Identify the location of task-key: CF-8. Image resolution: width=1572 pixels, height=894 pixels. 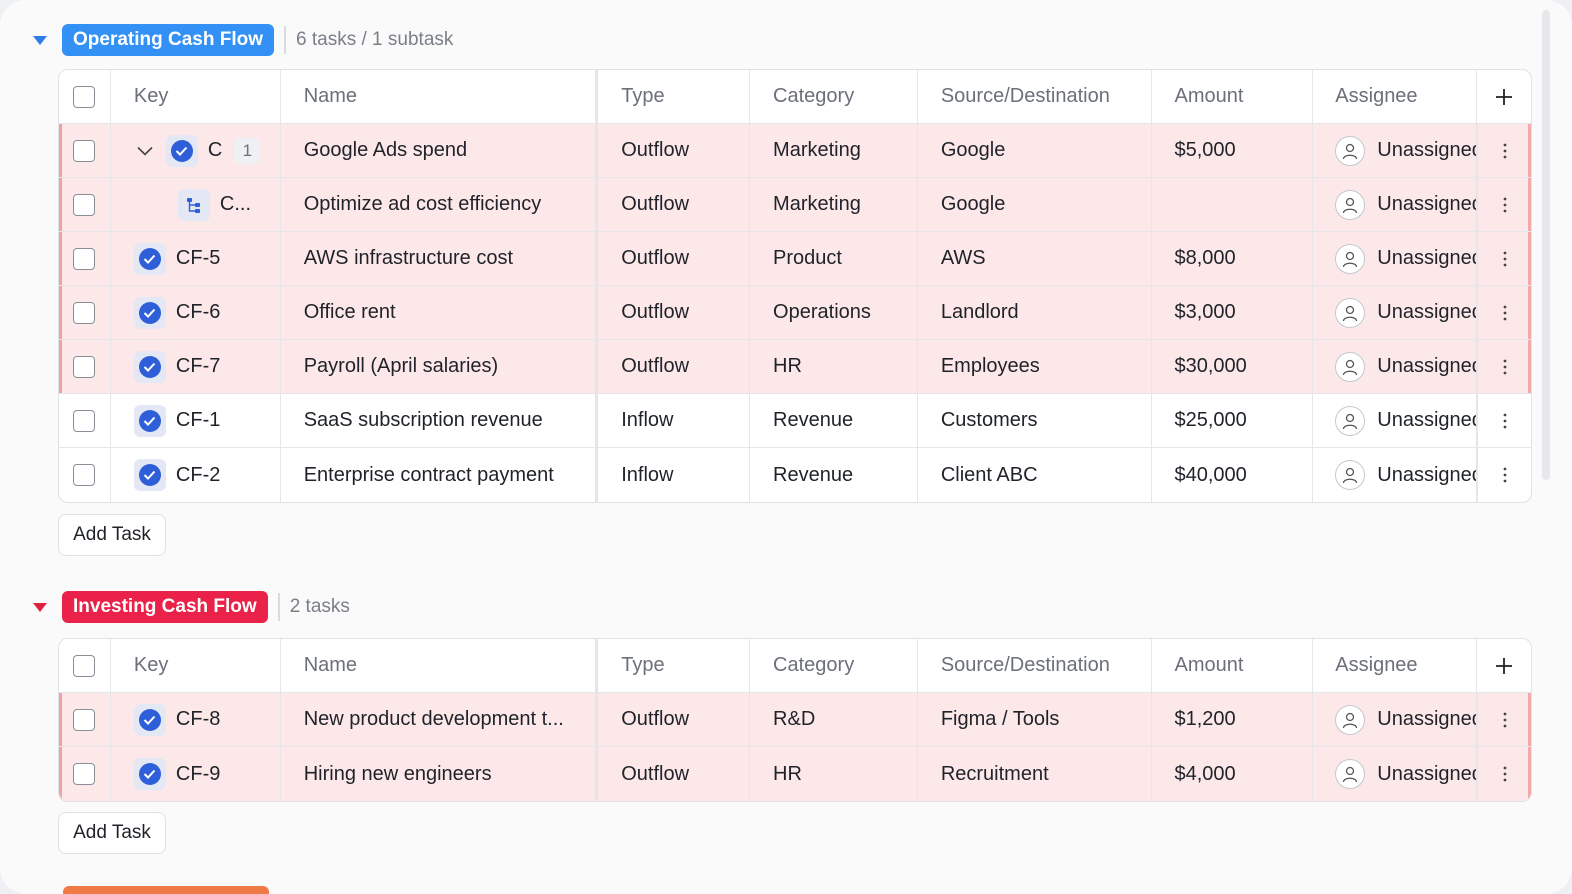
(198, 719).